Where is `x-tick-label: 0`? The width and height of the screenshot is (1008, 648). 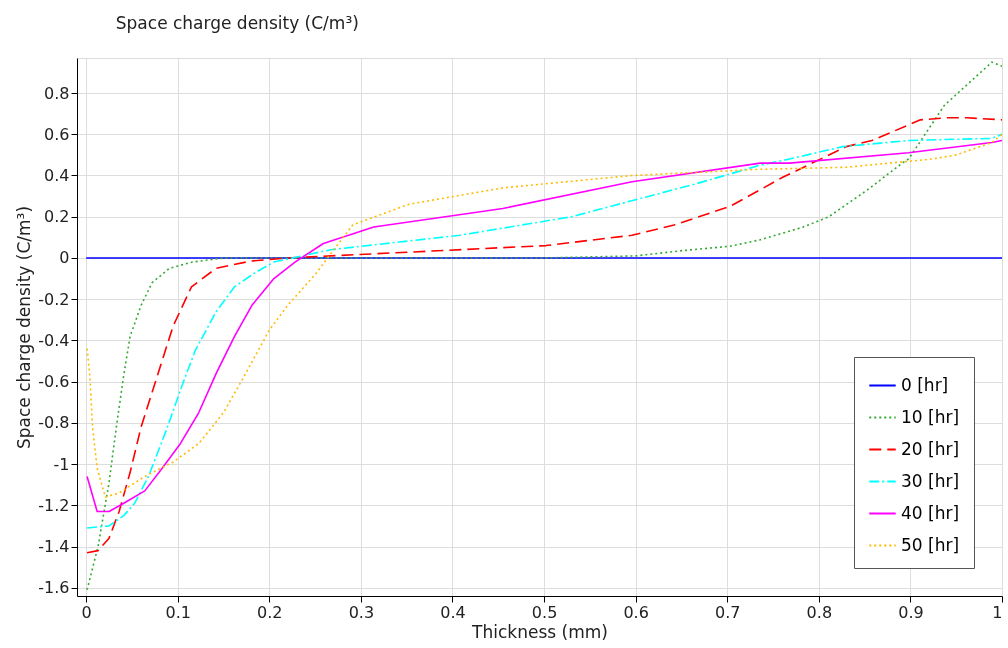
x-tick-label: 0 is located at coordinates (86, 612).